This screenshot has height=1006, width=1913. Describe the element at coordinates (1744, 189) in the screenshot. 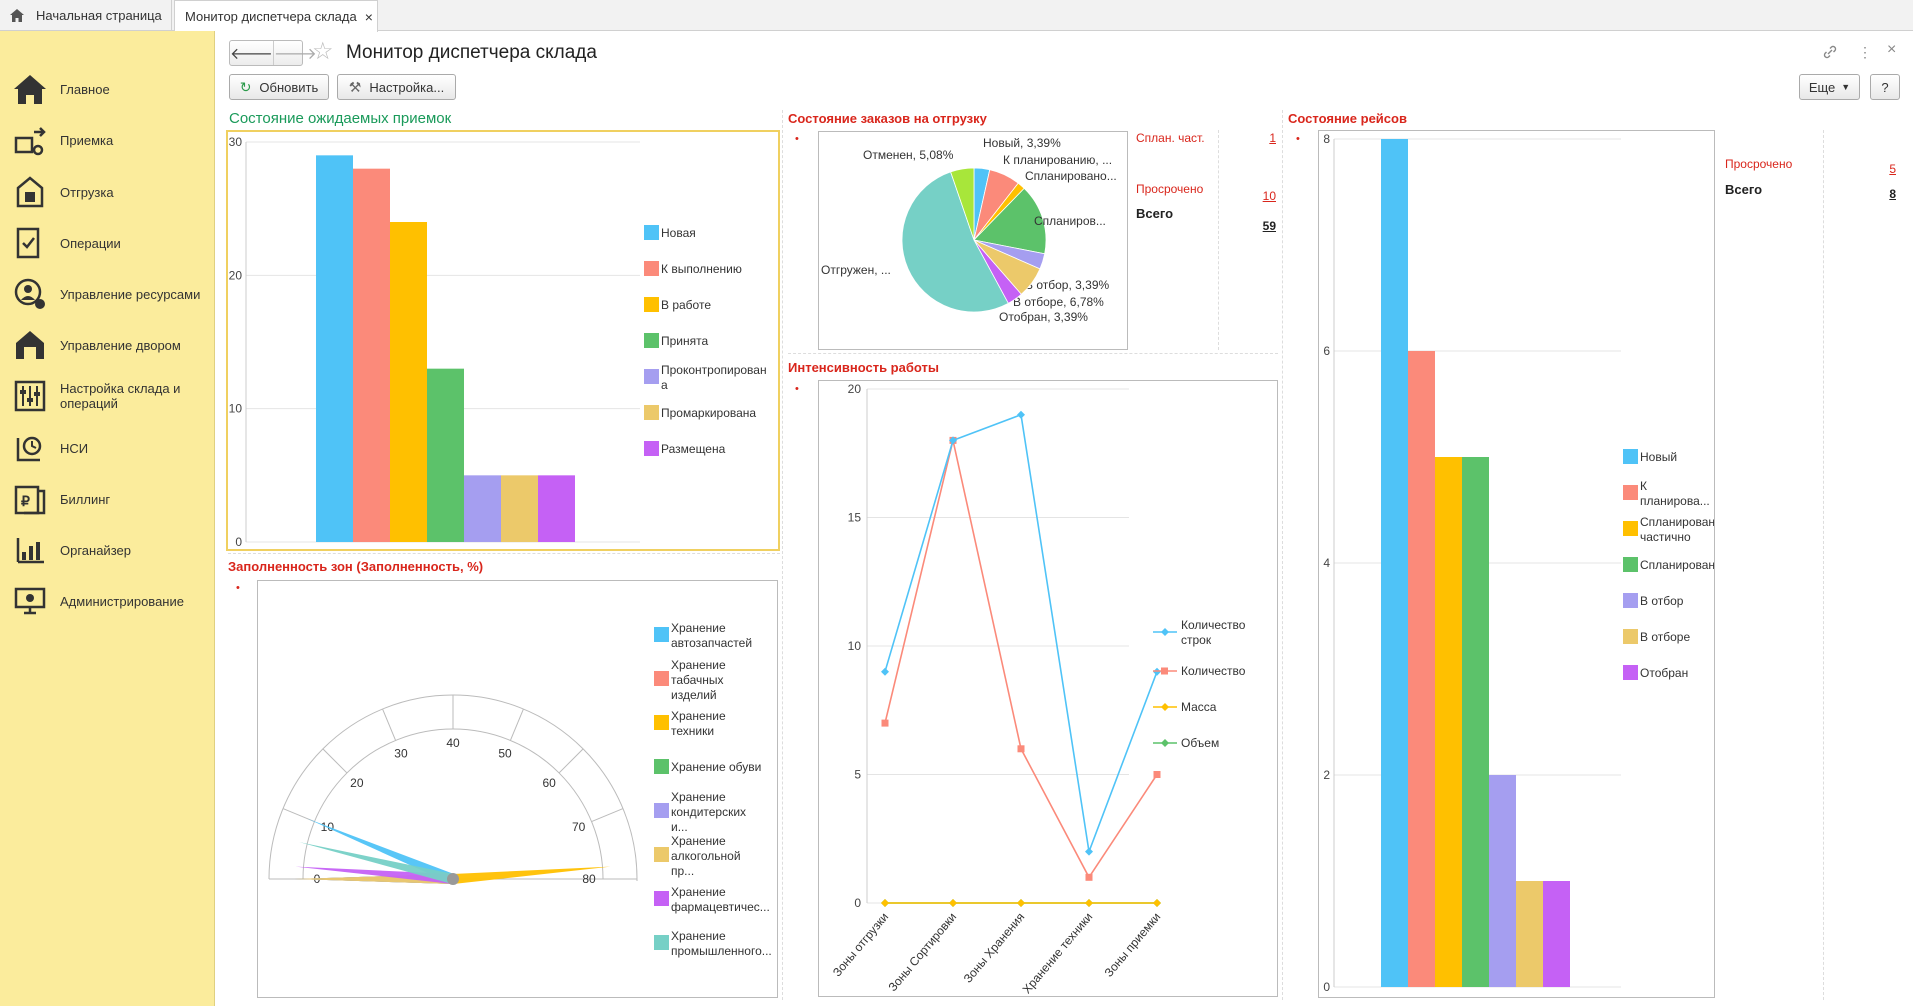

I see `trips-summary-label: Всего` at that location.